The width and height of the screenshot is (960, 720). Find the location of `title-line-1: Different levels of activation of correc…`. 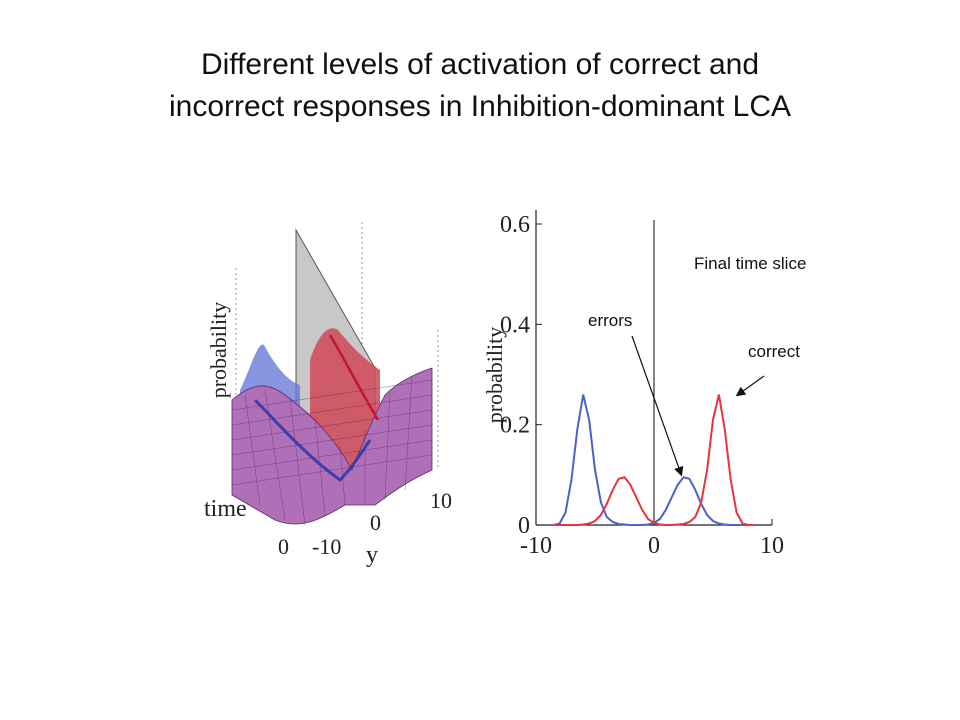

title-line-1: Different levels of activation of correc… is located at coordinates (480, 64).